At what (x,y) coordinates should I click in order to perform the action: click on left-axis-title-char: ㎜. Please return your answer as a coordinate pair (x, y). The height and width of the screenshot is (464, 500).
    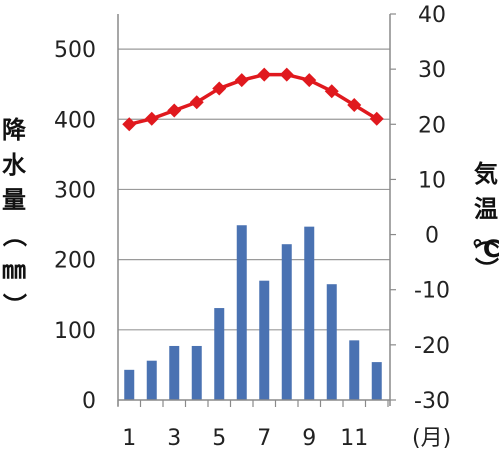
    Looking at the image, I should click on (14, 270).